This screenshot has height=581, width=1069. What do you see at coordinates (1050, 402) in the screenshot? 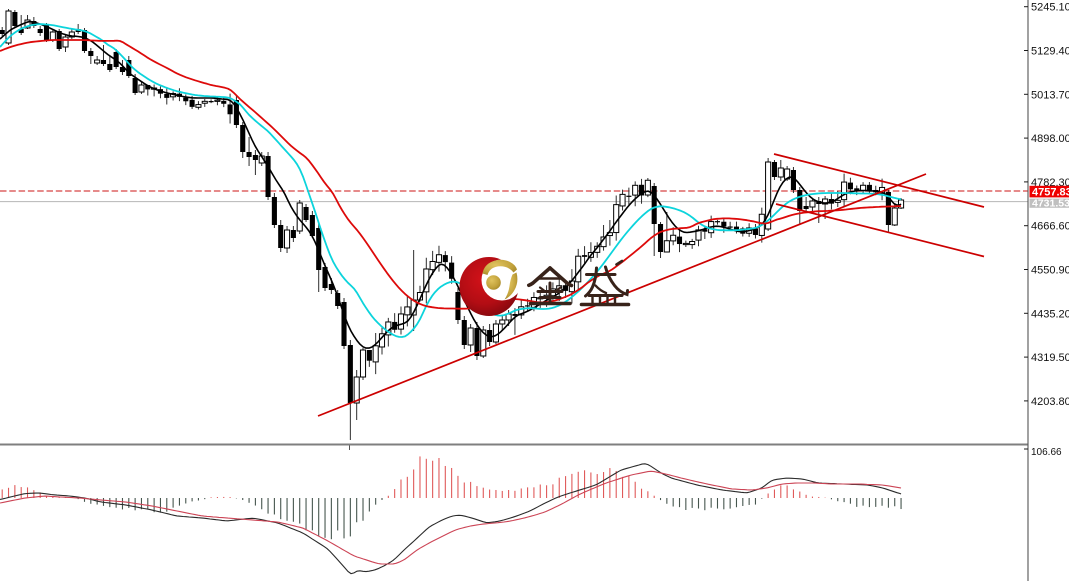
I see `svg-text: 4203.80` at bounding box center [1050, 402].